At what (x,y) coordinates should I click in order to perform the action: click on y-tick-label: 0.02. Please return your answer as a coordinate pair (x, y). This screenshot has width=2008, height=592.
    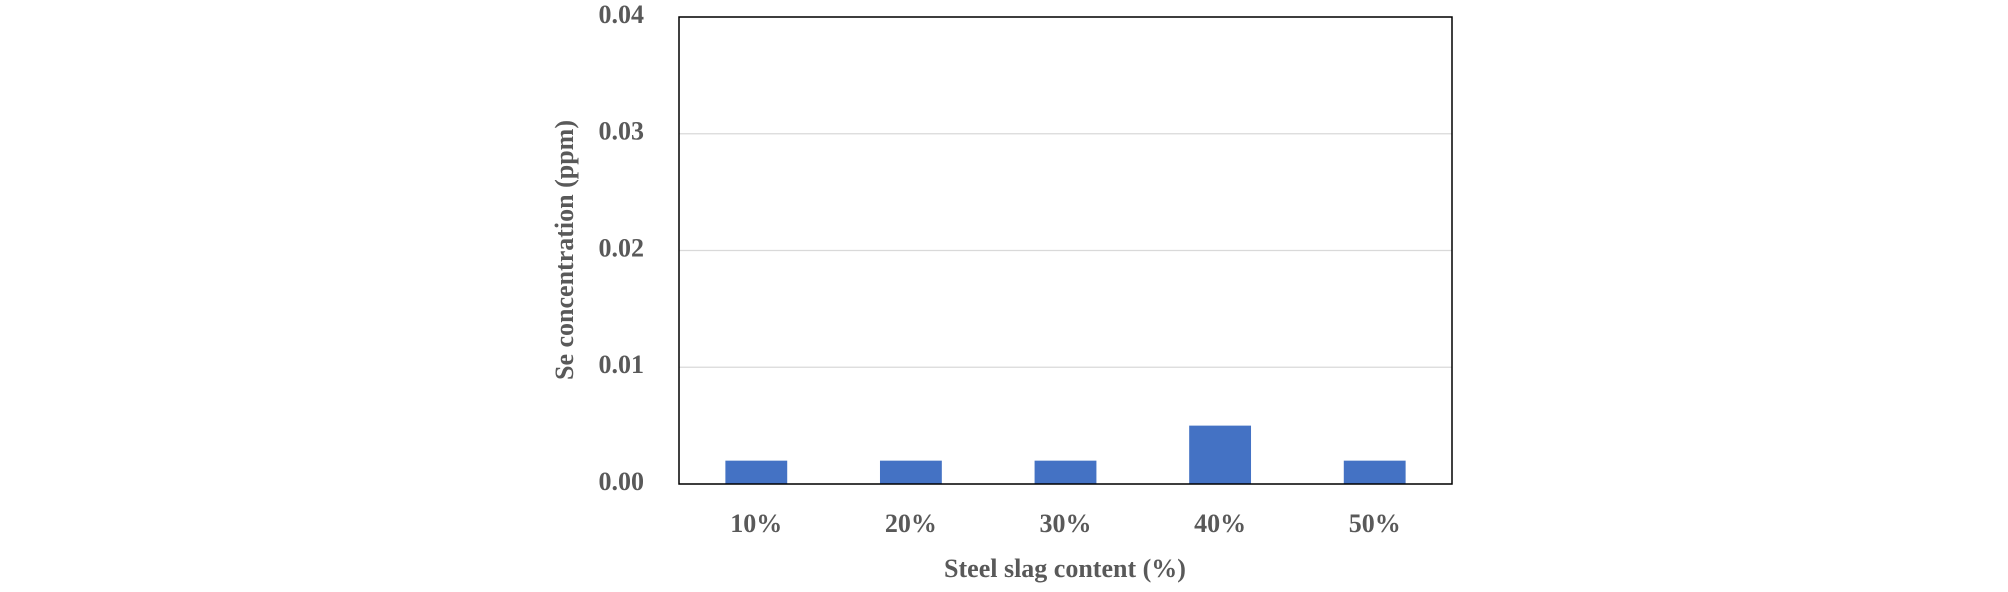
    Looking at the image, I should click on (622, 247).